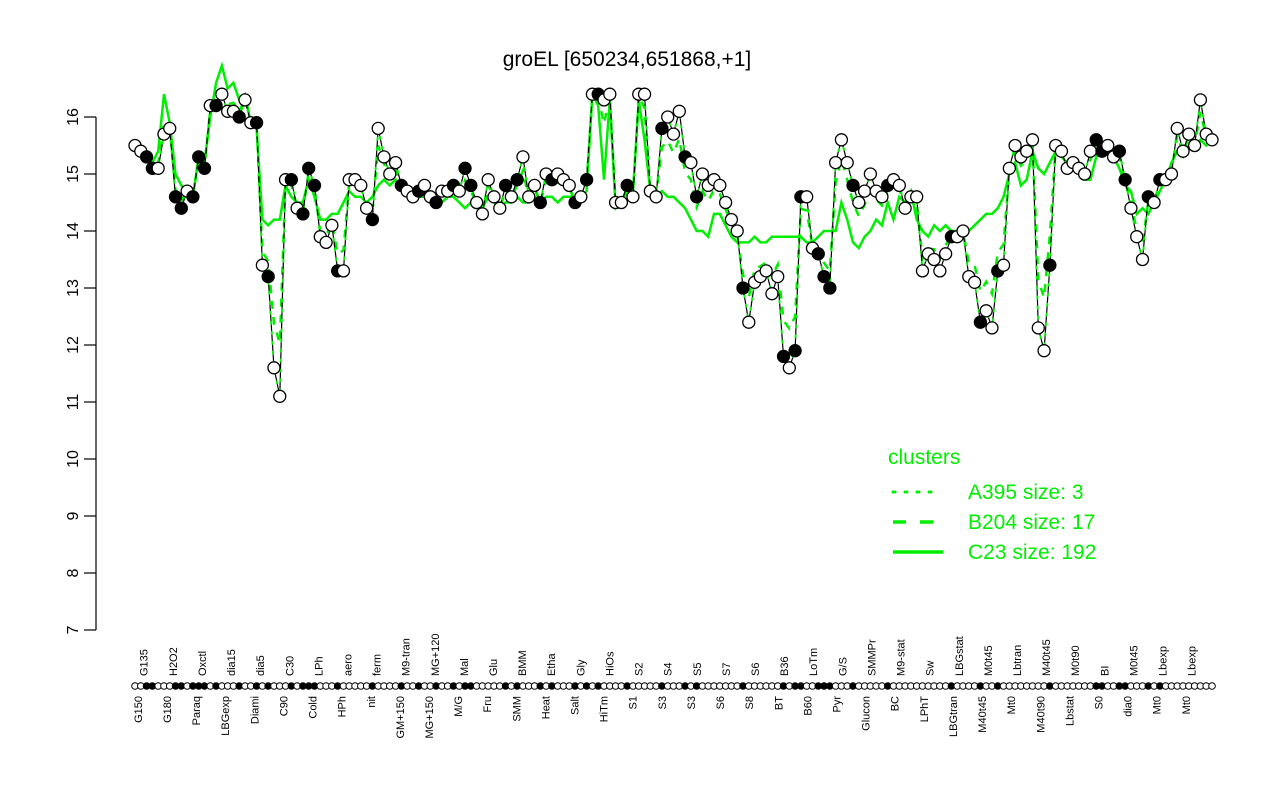 This screenshot has height=800, width=1280. Describe the element at coordinates (931, 668) in the screenshot. I see `x-tick-label-top: Sw` at that location.